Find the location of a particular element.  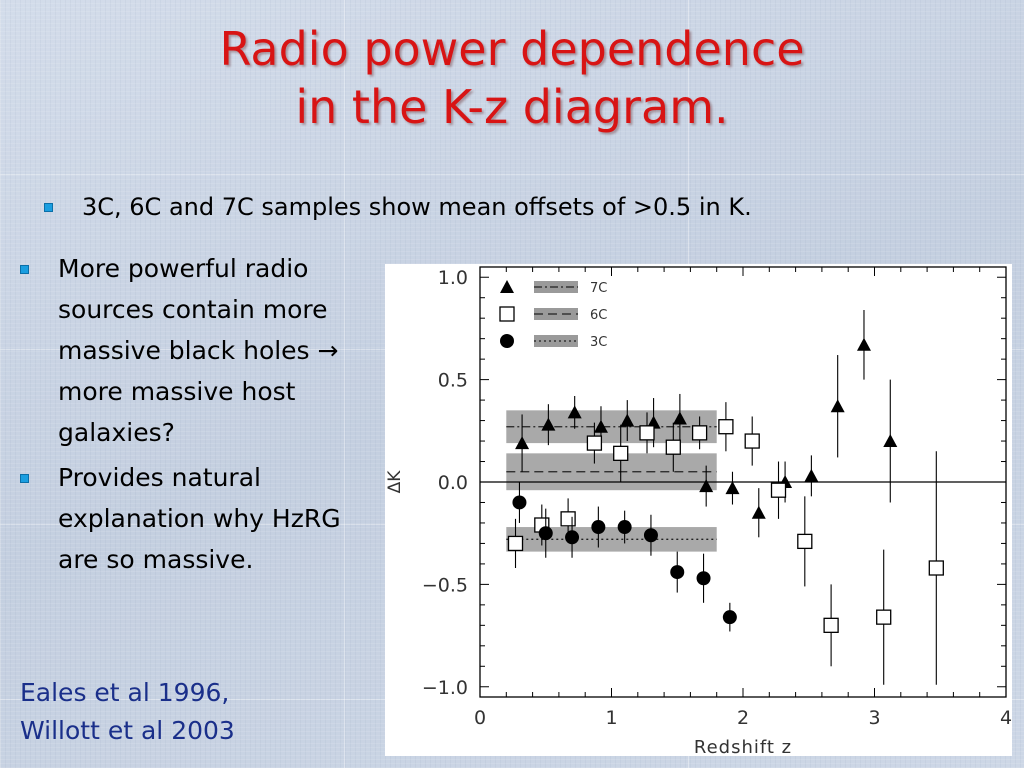

legend-marker-3C is located at coordinates (507, 341).